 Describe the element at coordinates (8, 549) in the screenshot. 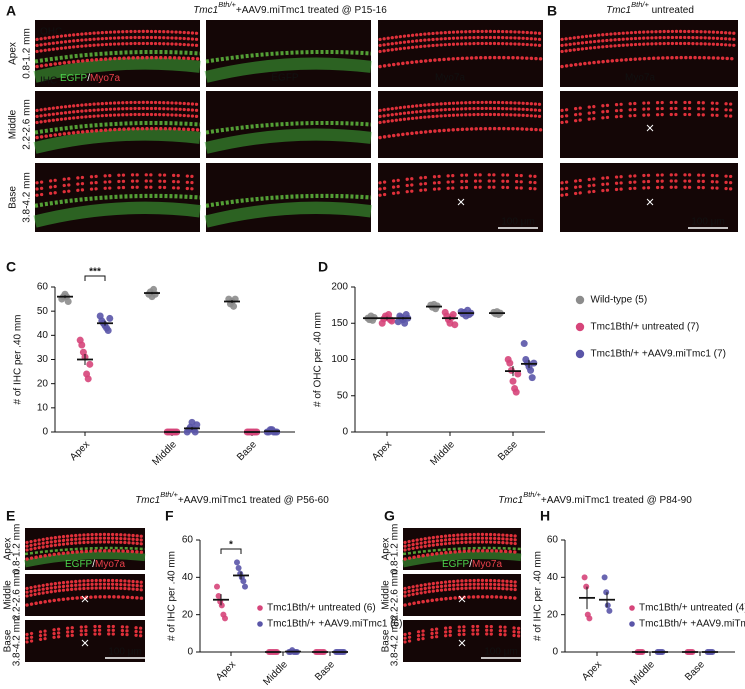

I see `region-label: Apex` at that location.